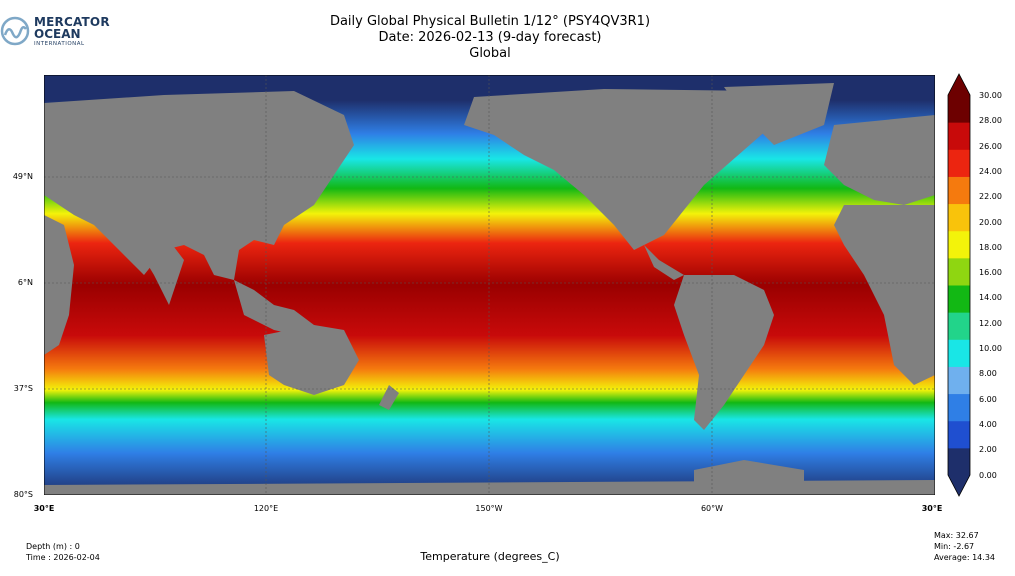  I want to click on footer-stats: Max: 32.67 Min: -2.67 Average: 14.34, so click(964, 546).